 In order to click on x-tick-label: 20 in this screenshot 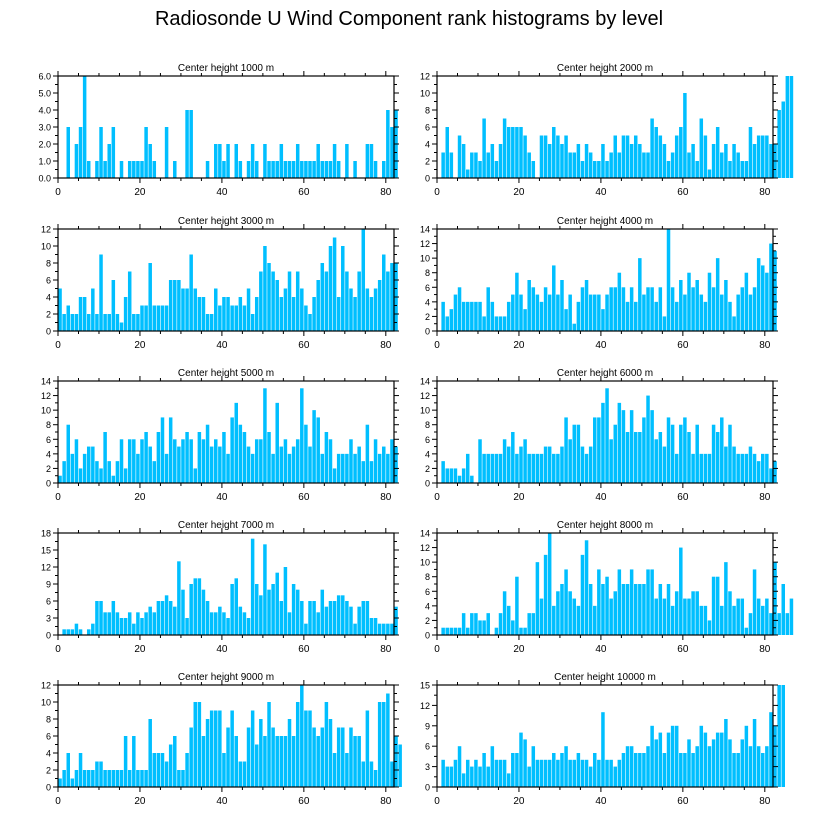, I will do `click(140, 192)`.